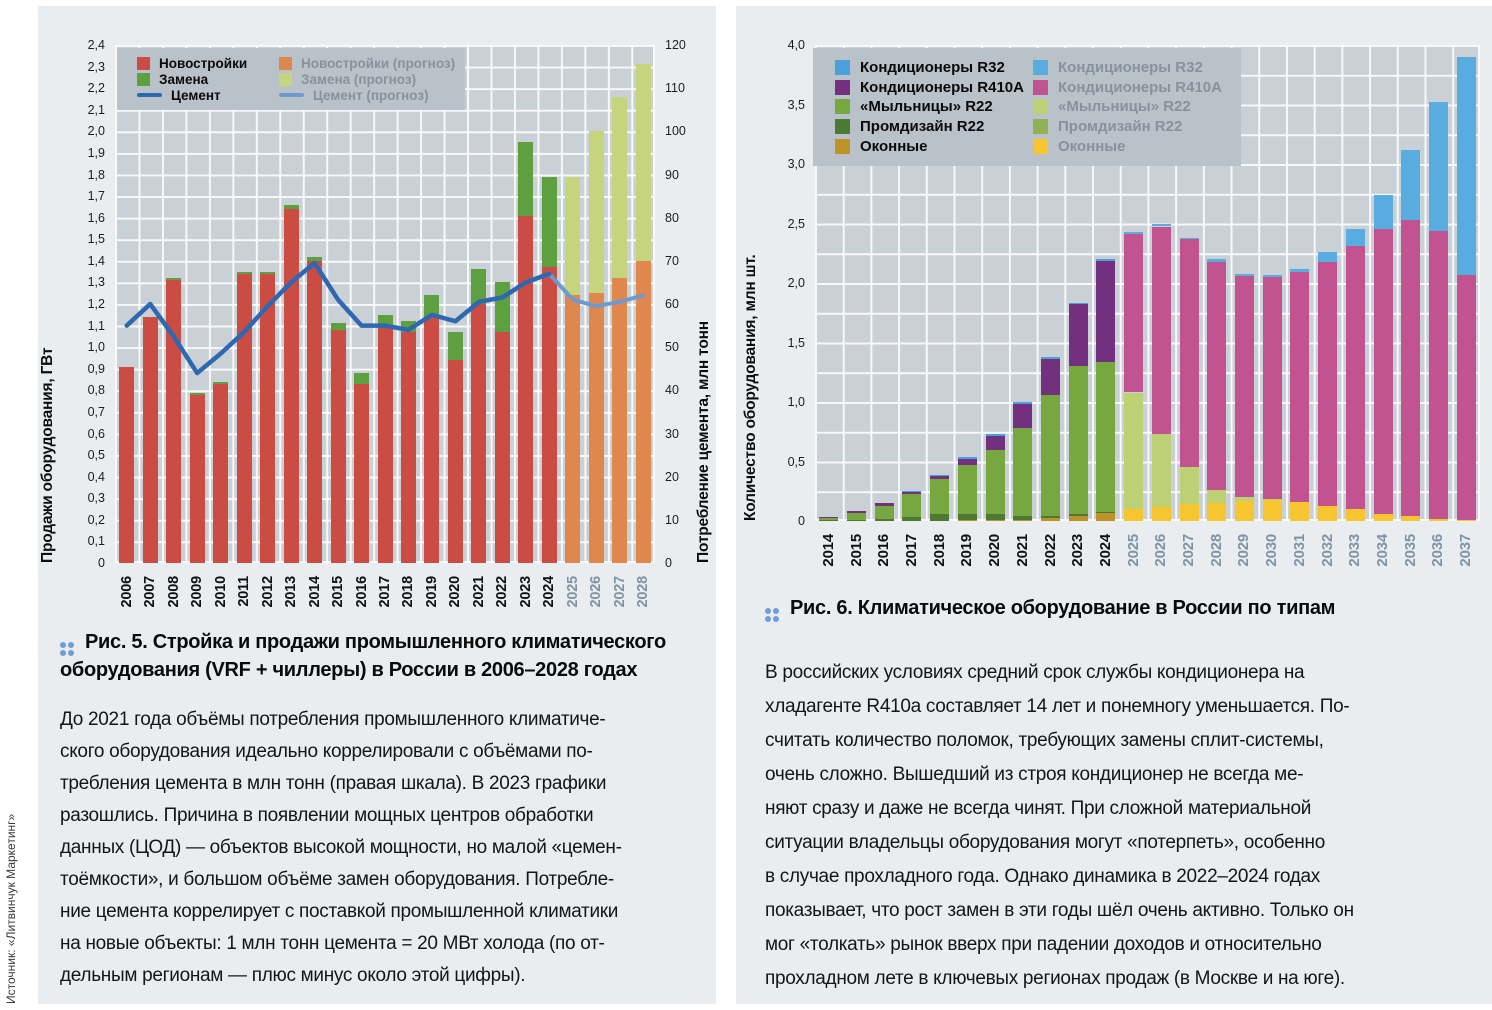  I want to click on x-axis-year-label: 2036, so click(1438, 550).